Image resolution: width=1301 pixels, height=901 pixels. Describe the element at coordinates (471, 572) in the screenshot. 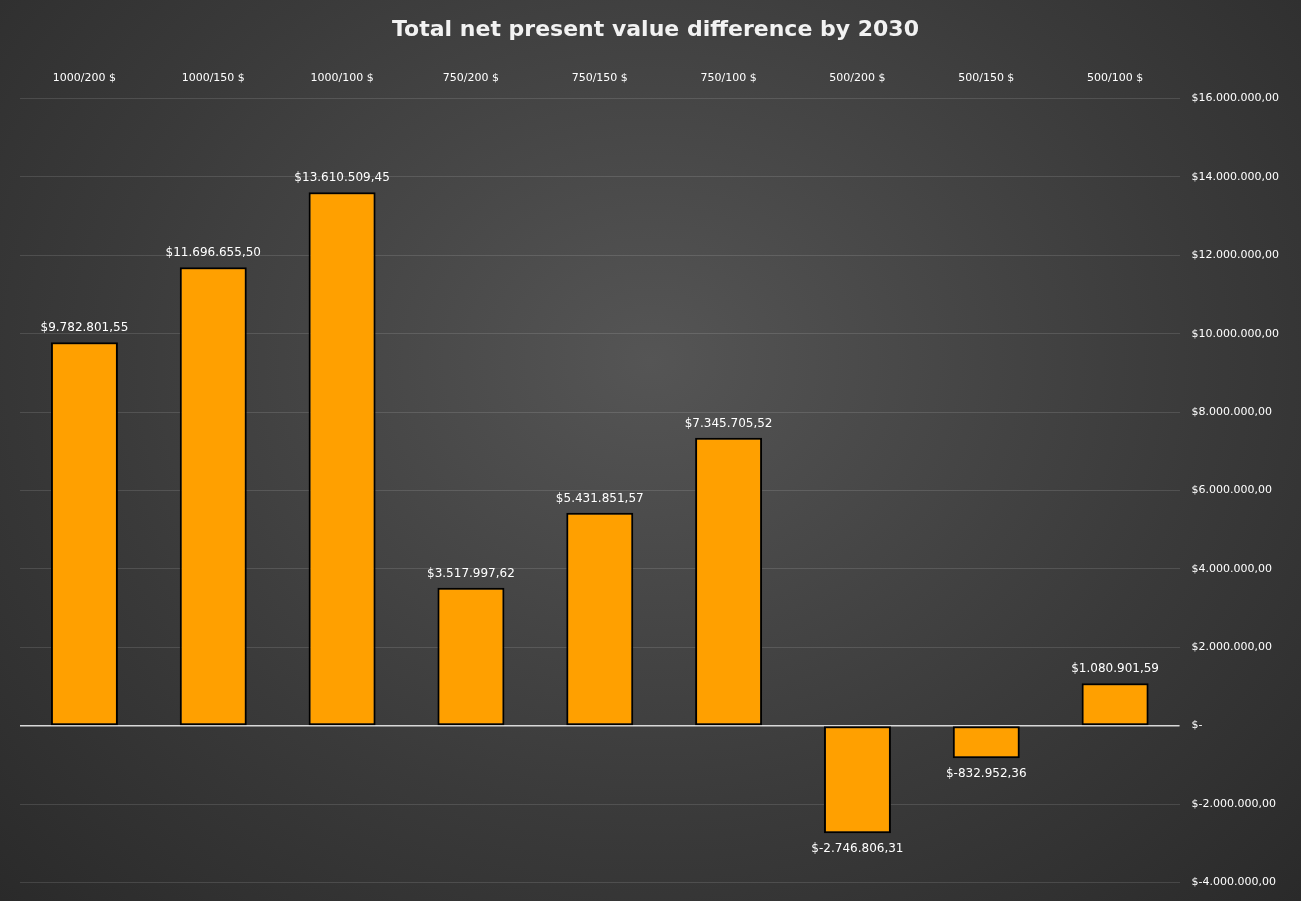

I see `data-label: $3.517.997,62` at that location.